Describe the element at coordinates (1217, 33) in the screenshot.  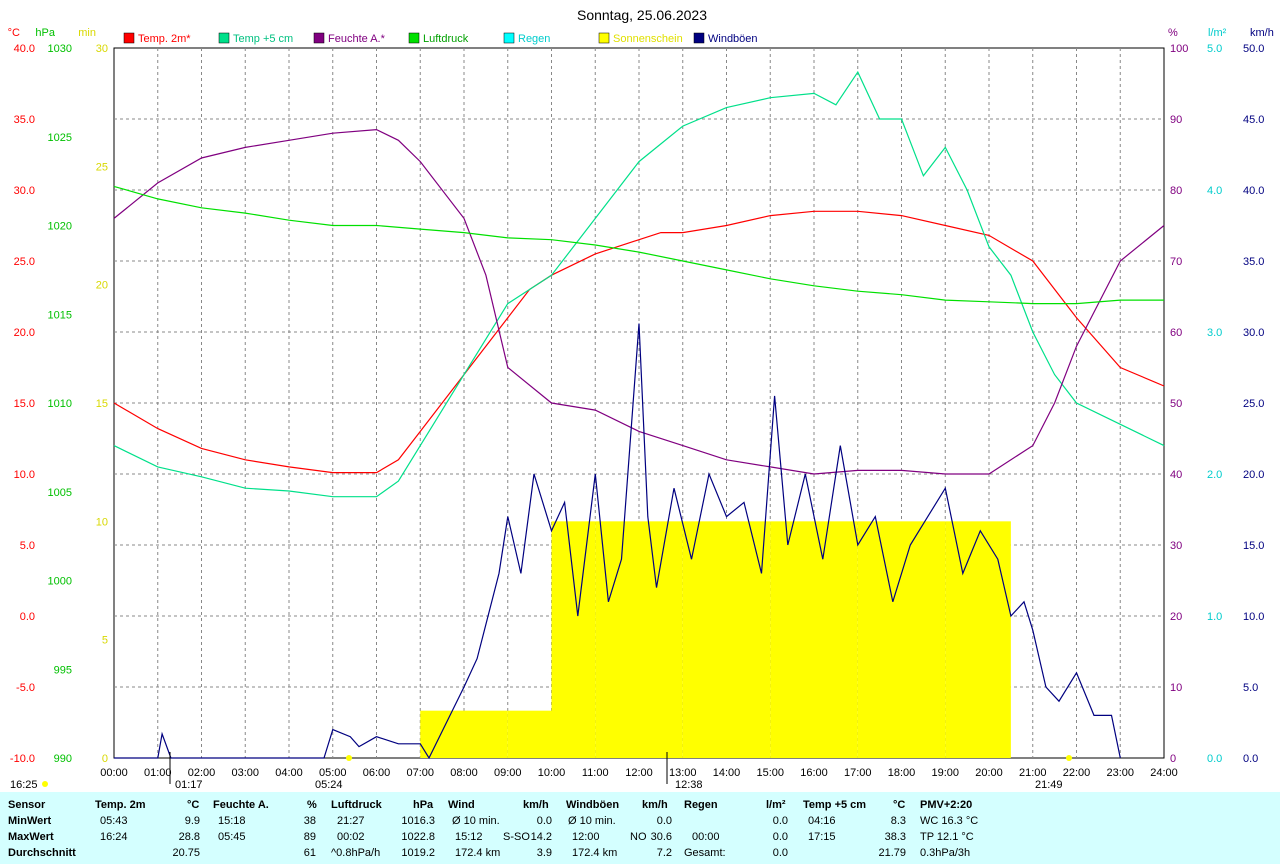
I see `rain-axis-unit: l/m²` at that location.